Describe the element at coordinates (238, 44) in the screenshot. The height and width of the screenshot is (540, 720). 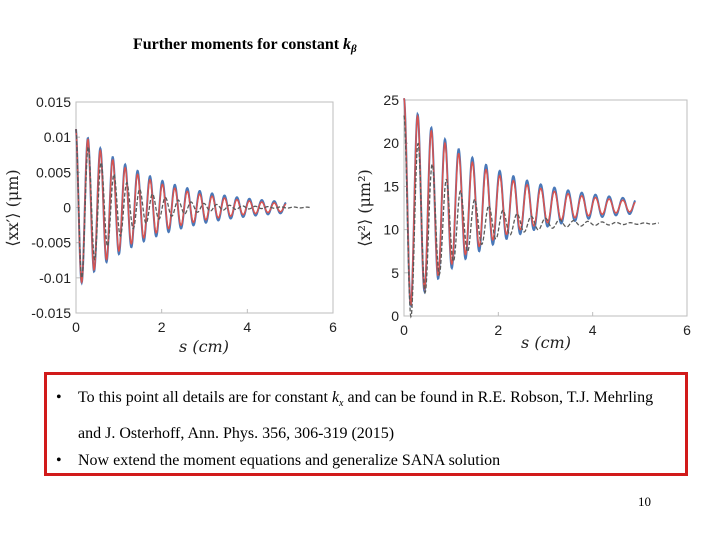
I see `slide-title-text: Further moments for constant` at that location.